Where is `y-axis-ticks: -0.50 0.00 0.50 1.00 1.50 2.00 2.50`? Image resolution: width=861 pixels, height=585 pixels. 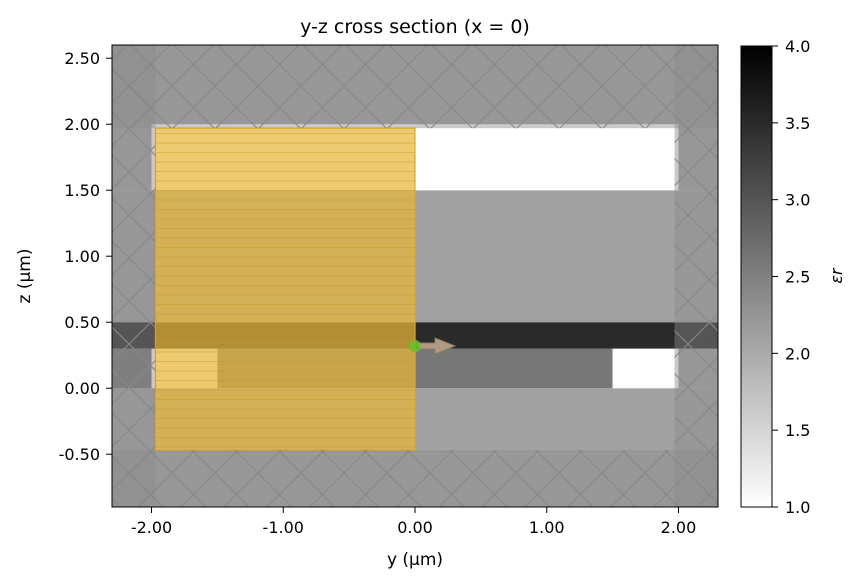
y-axis-ticks: -0.50 0.00 0.50 1.00 1.50 2.00 2.50 is located at coordinates (85, 256).